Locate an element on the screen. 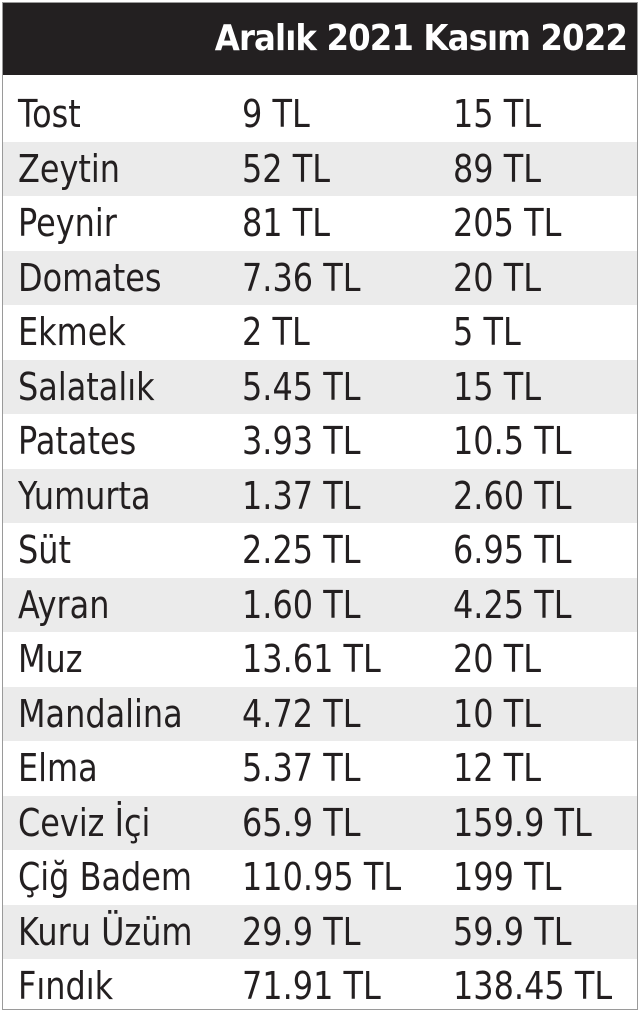 Image resolution: width=640 pixels, height=1014 pixels. table-row: Çiğ Badem 110.95 TL 199 TL is located at coordinates (320, 877).